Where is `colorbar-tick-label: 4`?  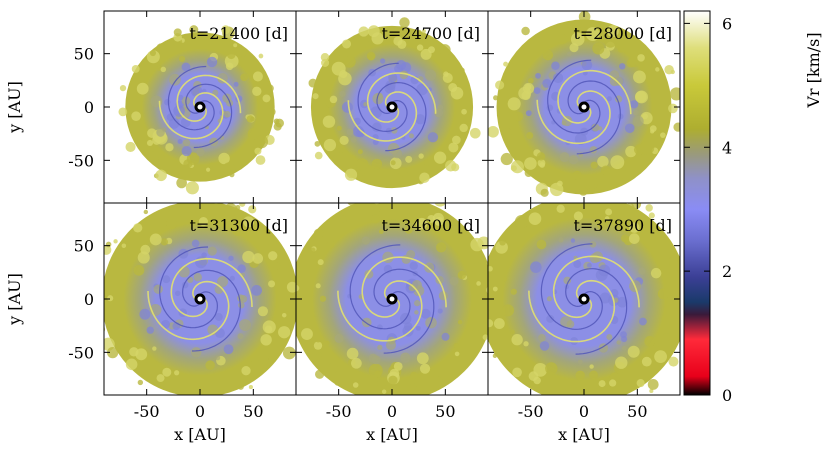
colorbar-tick-label: 4 is located at coordinates (727, 147).